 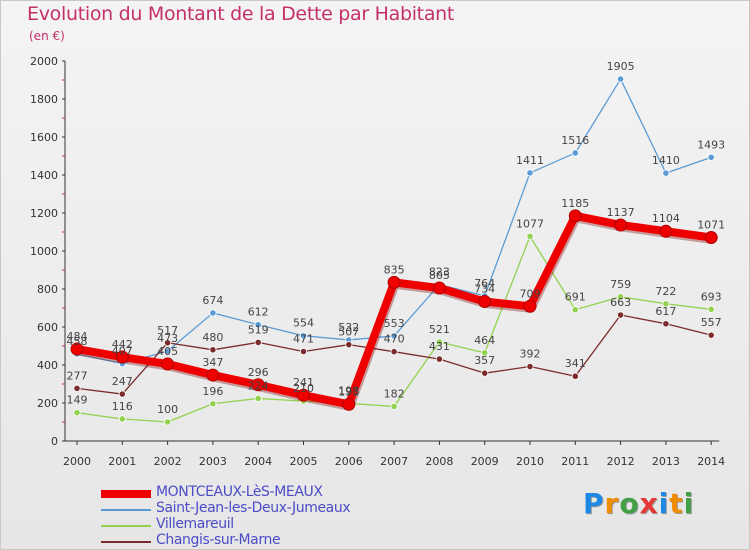 What do you see at coordinates (394, 461) in the screenshot?
I see `x-tick-label: 2007` at bounding box center [394, 461].